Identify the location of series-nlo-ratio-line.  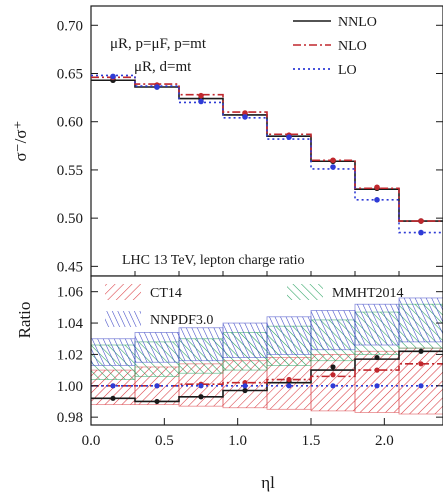
(267, 375).